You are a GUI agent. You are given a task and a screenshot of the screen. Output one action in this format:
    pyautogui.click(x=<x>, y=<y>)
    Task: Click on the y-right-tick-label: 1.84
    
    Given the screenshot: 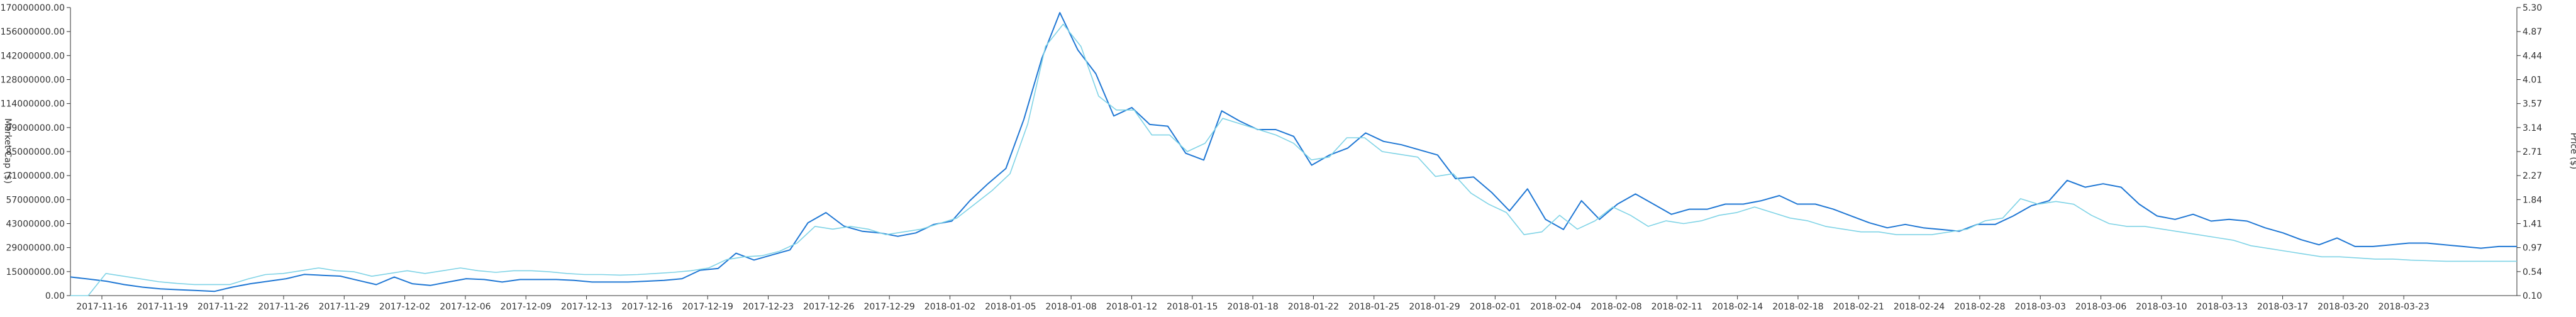 What is the action you would take?
    pyautogui.click(x=2532, y=200)
    